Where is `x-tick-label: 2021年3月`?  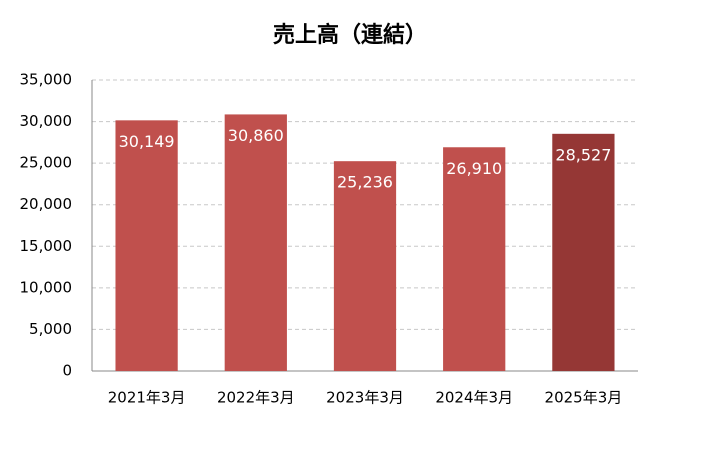
x-tick-label: 2021年3月 is located at coordinates (147, 398).